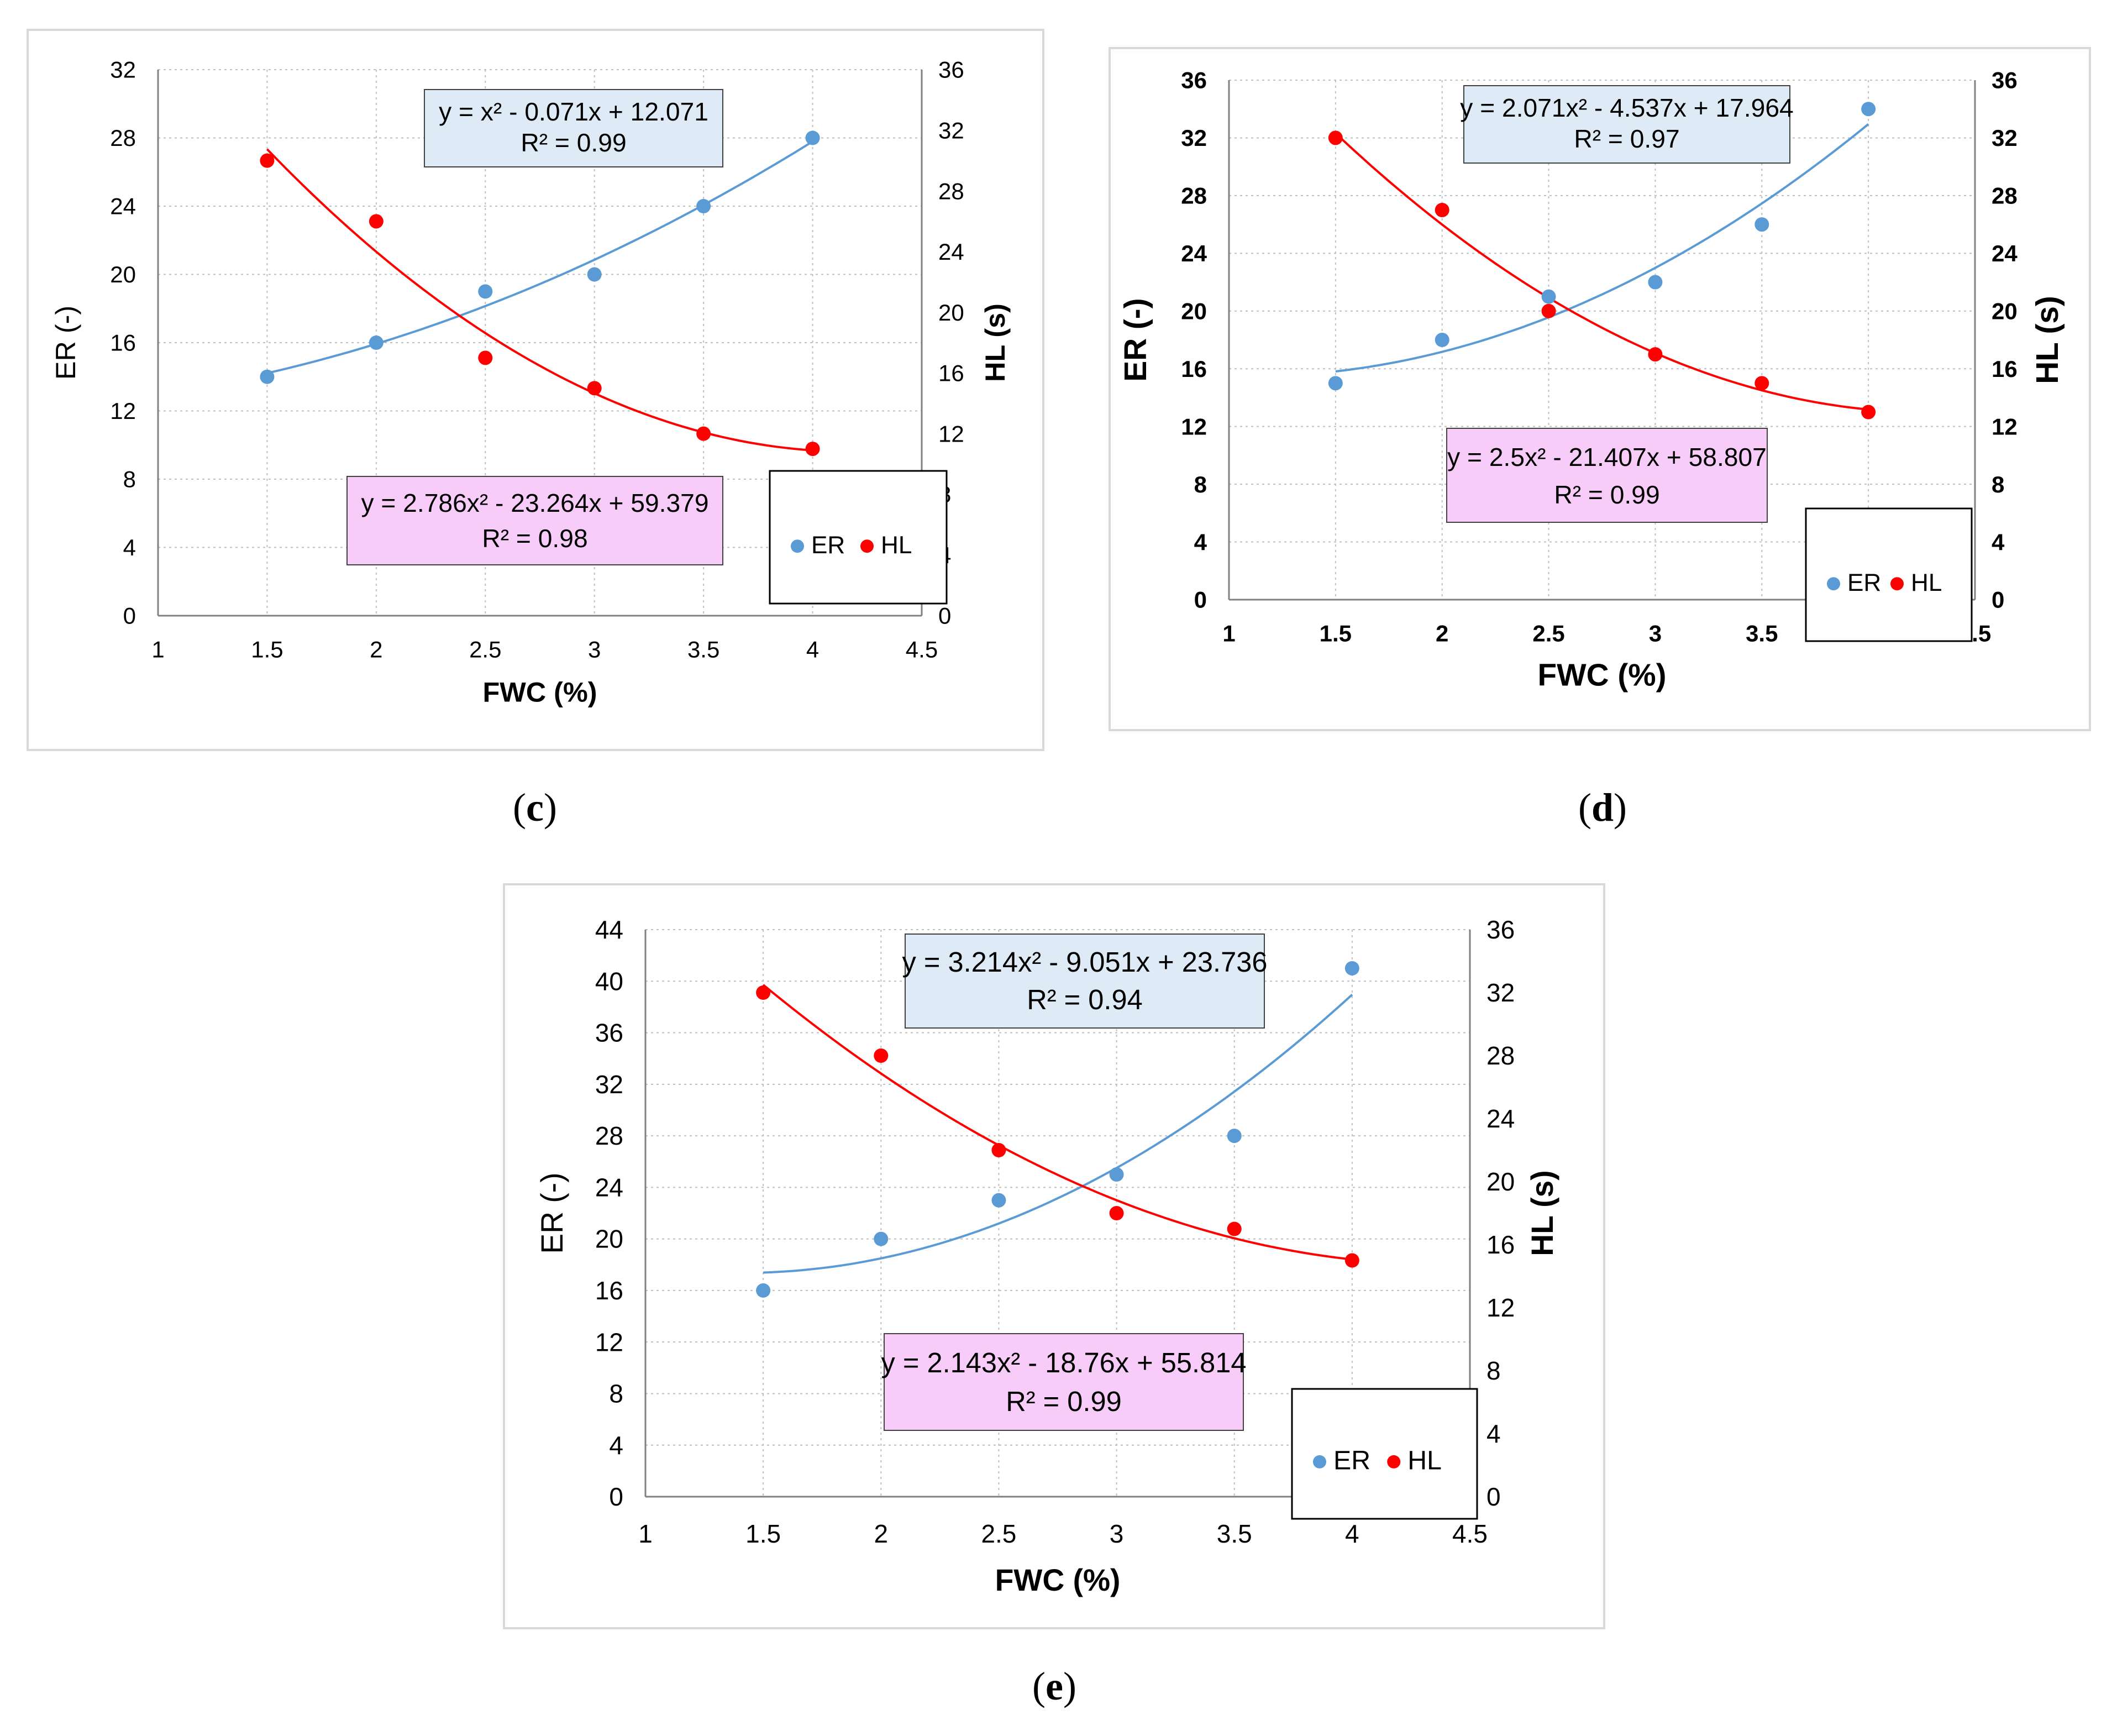 Image resolution: width=2117 pixels, height=1736 pixels. I want to click on equation-text: y = 2.5x² - 21.407x + 58.807, so click(1607, 457).